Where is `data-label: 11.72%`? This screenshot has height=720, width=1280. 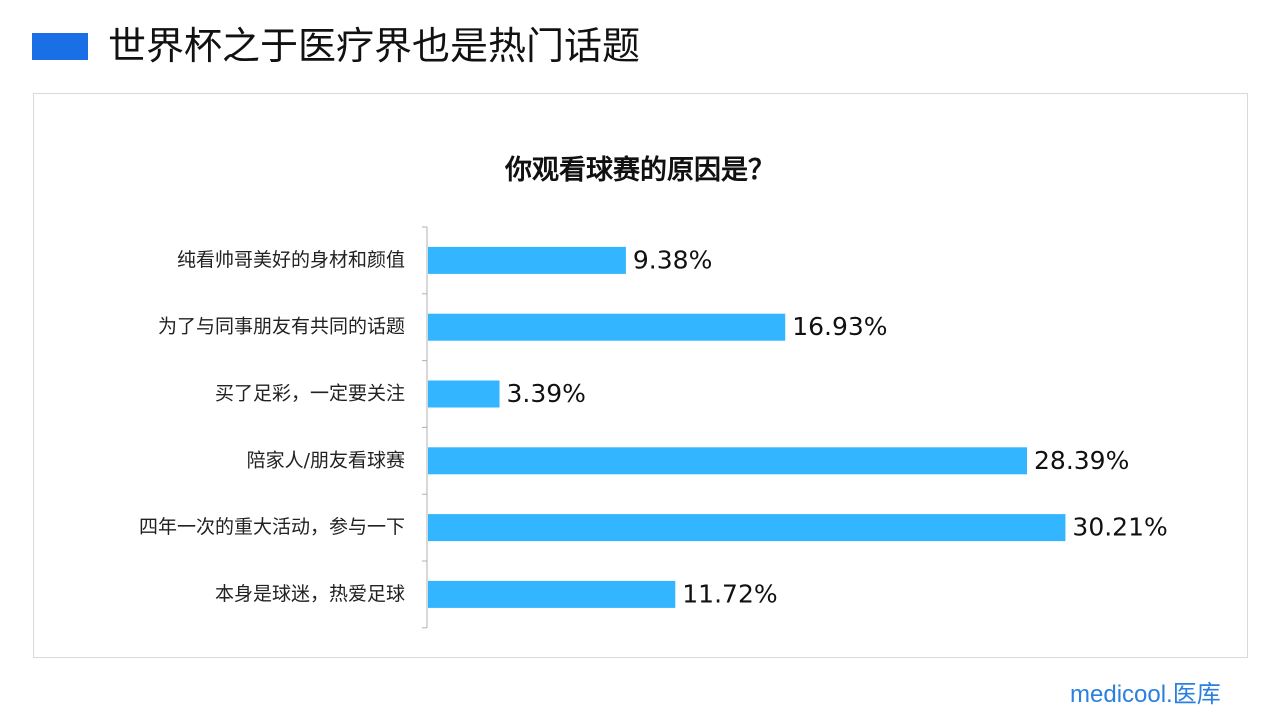
data-label: 11.72% is located at coordinates (729, 593).